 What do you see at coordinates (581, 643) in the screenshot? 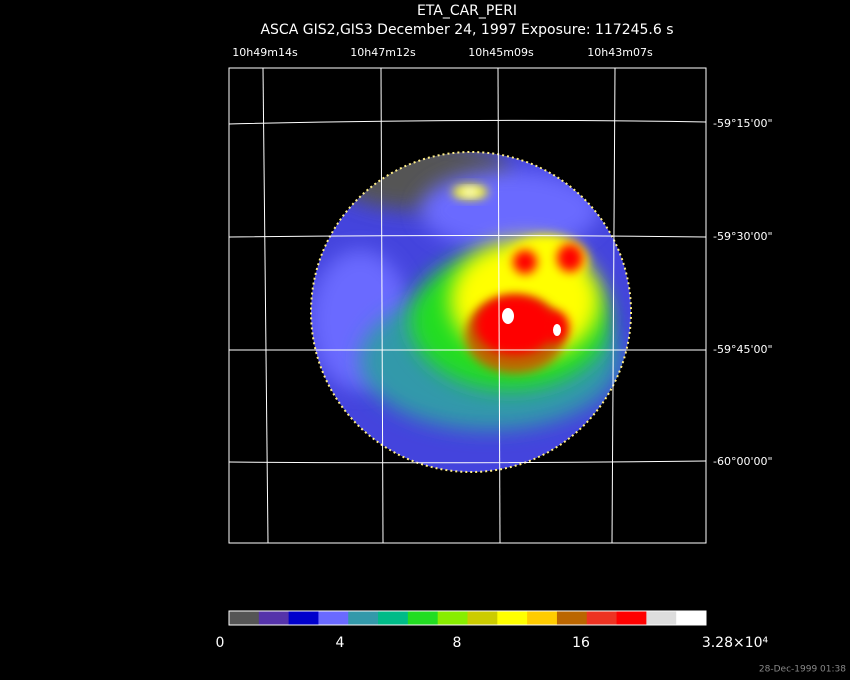
I see `colorbar-label: 16` at bounding box center [581, 643].